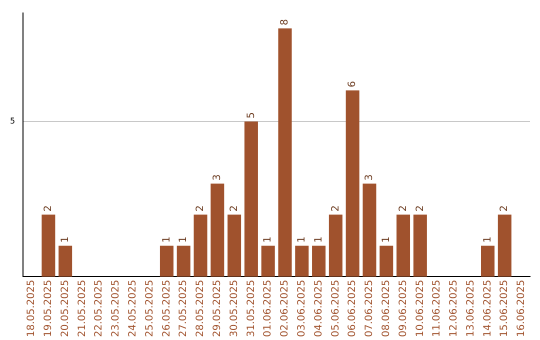 This screenshot has height=340, width=540. What do you see at coordinates (488, 309) in the screenshot?
I see `x-tick-label: 14.06.2025` at bounding box center [488, 309].